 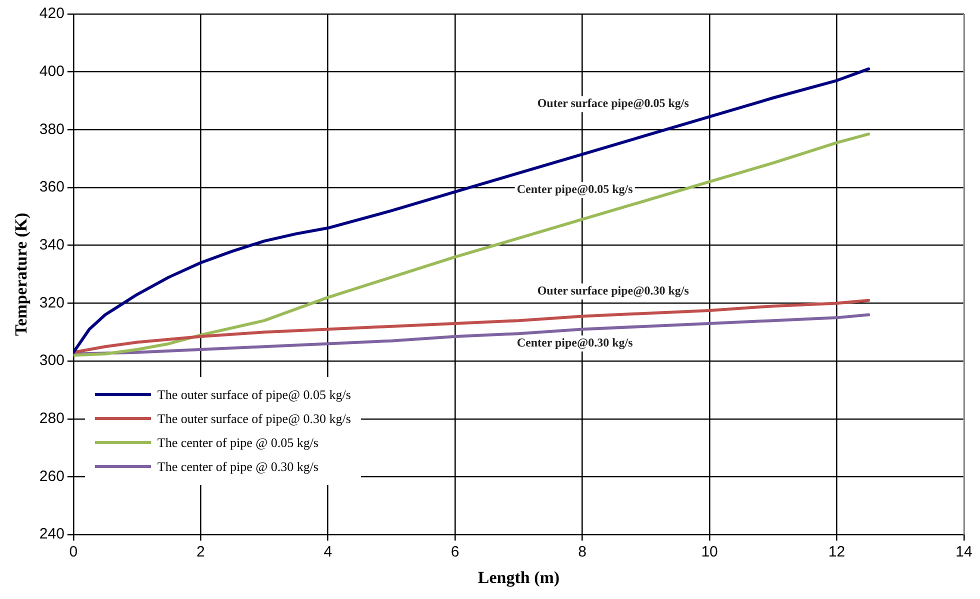 What do you see at coordinates (837, 552) in the screenshot?
I see `x-tick-label: 12` at bounding box center [837, 552].